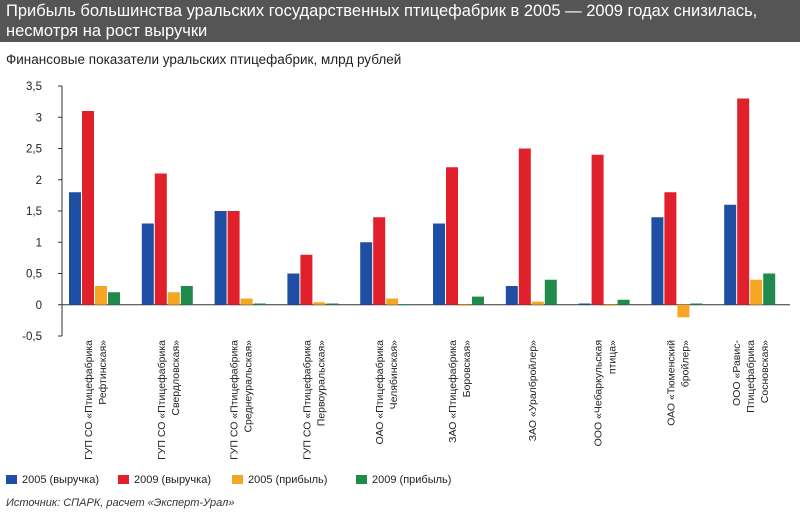  Describe the element at coordinates (39, 243) in the screenshot. I see `y-tick-label: 1` at that location.